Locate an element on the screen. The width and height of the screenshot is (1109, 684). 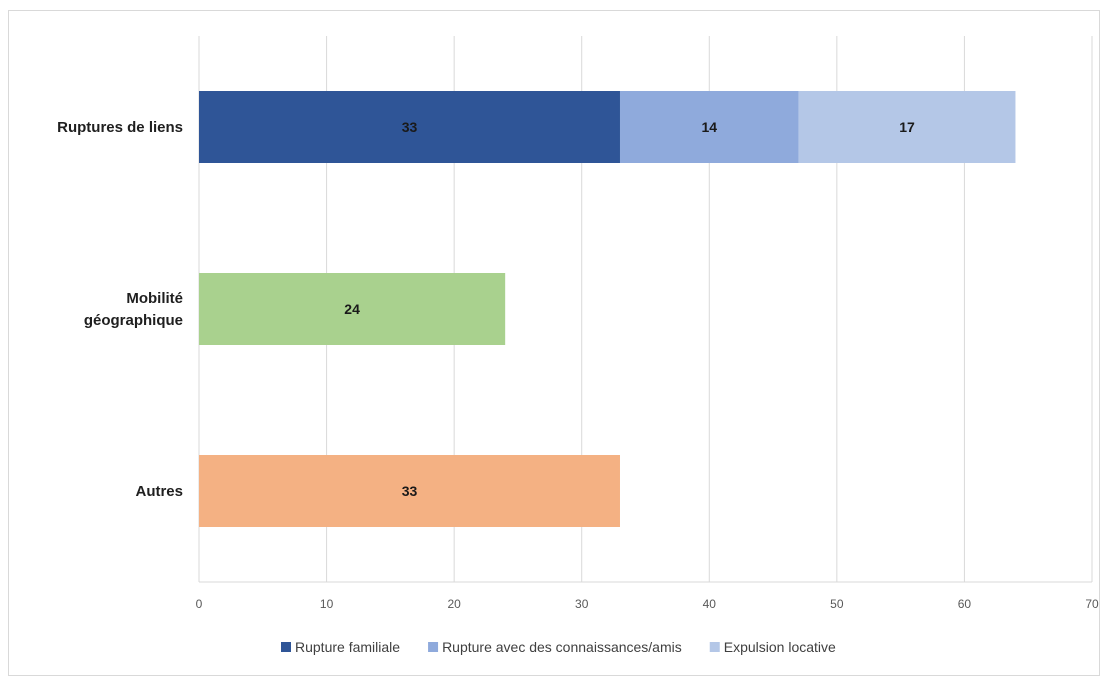
legend-label: Expulsion locative is located at coordinates (780, 647).